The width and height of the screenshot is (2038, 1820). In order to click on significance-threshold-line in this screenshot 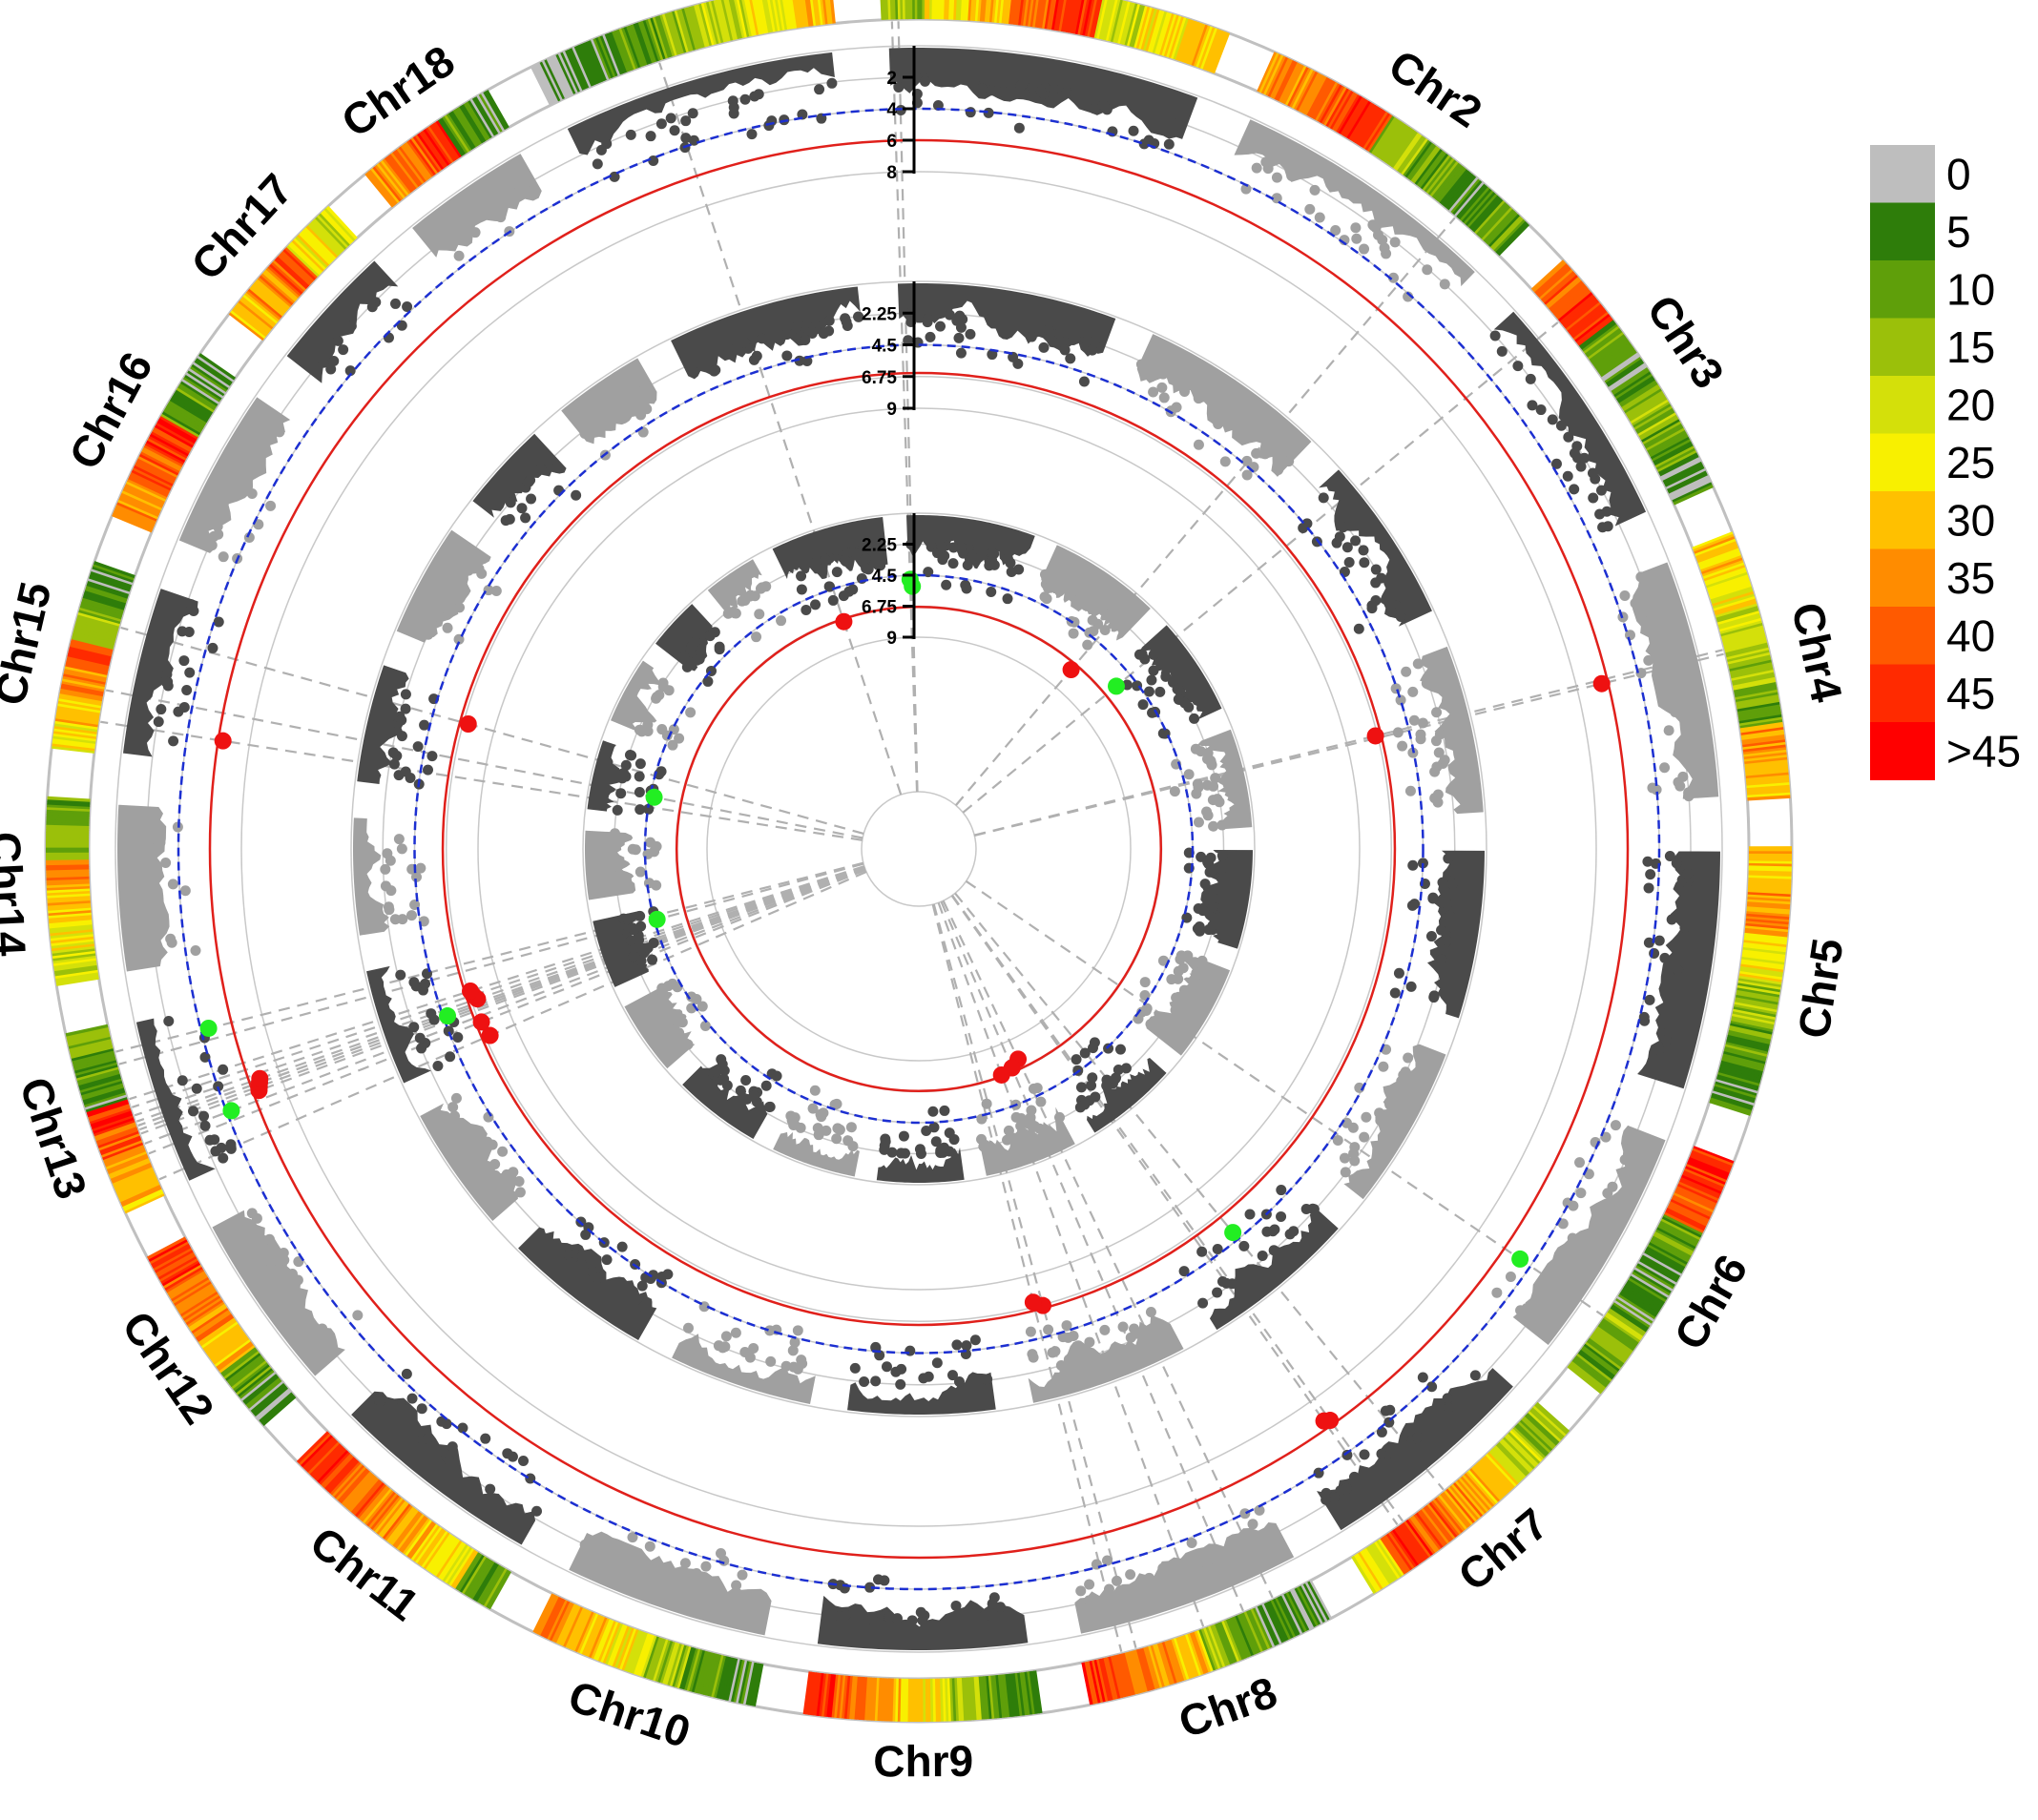, I will do `click(919, 849)`.